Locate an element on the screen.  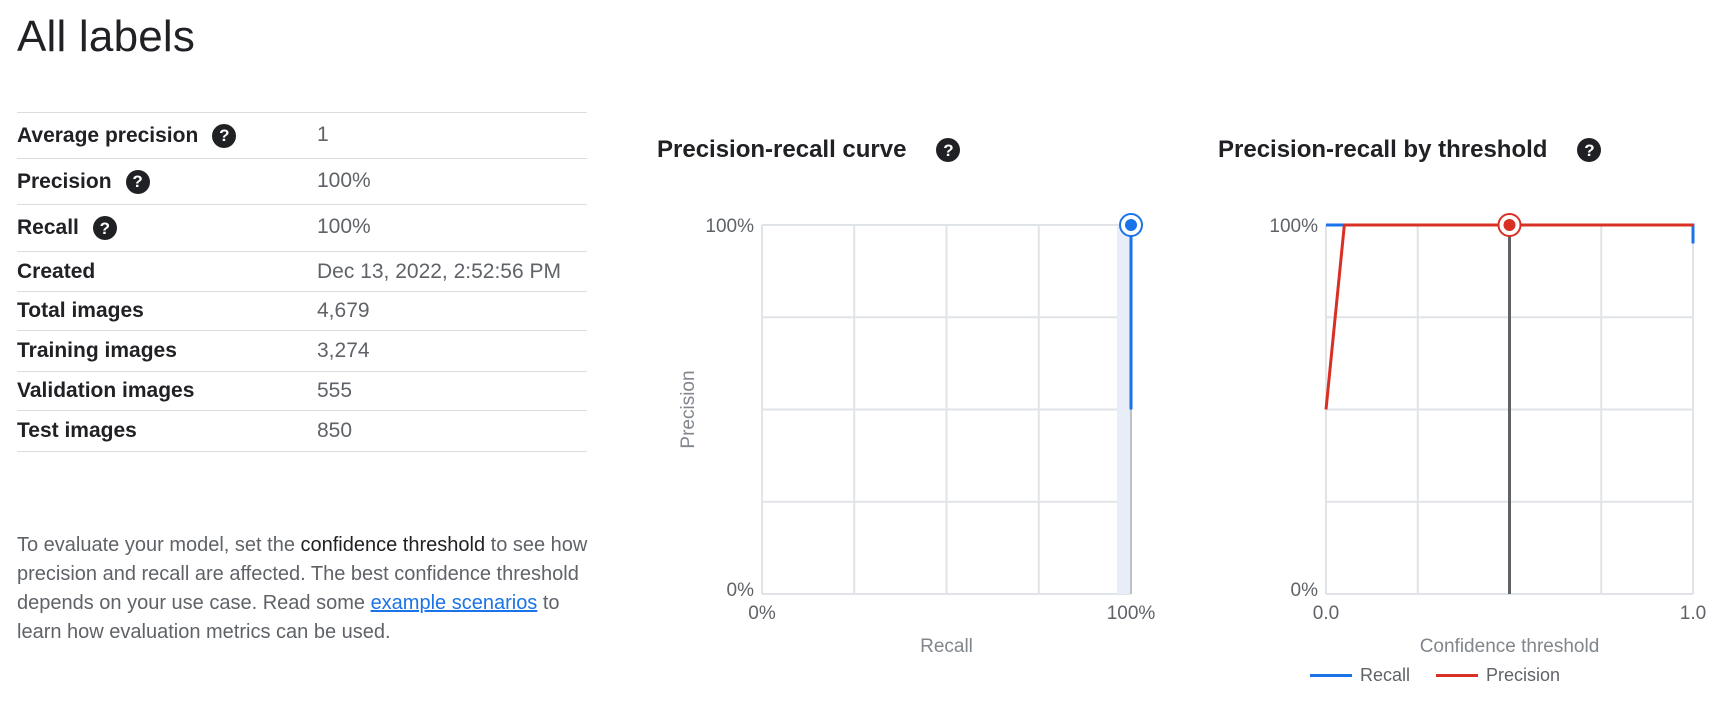
x-tick-label: 100% is located at coordinates (1131, 613).